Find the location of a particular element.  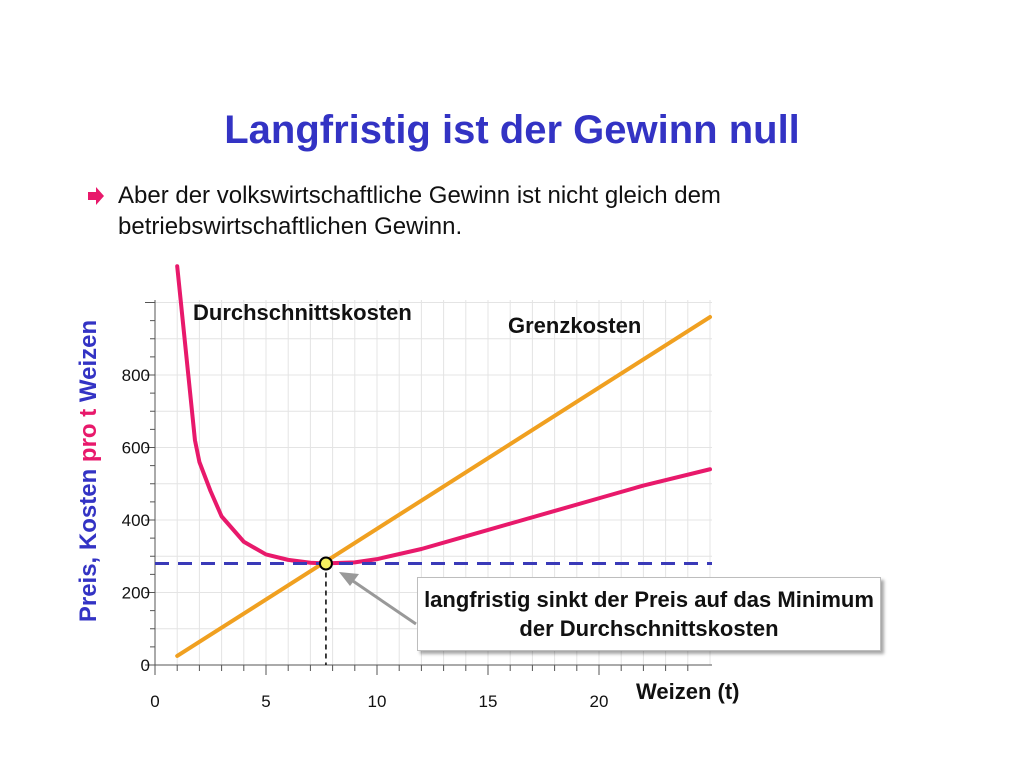

y-axis-label-part-2: , Kosten is located at coordinates (88, 512).